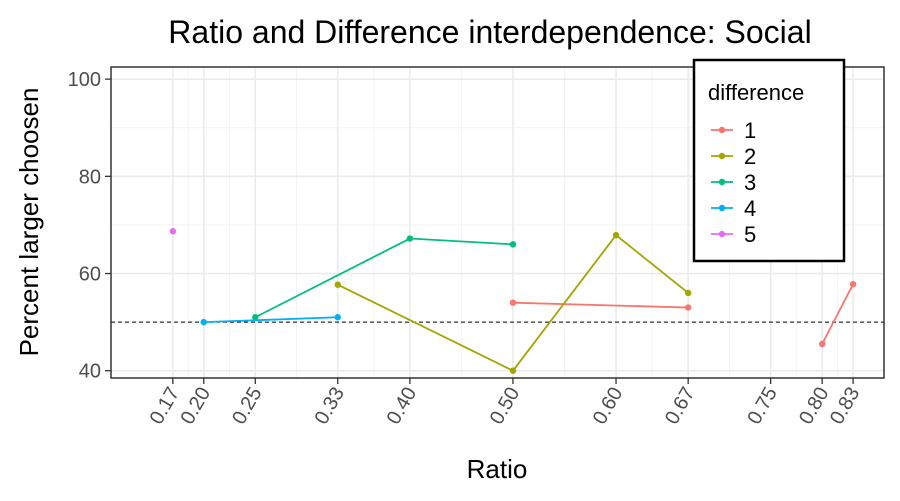  I want to click on y-tick-label: 40, so click(90, 372).